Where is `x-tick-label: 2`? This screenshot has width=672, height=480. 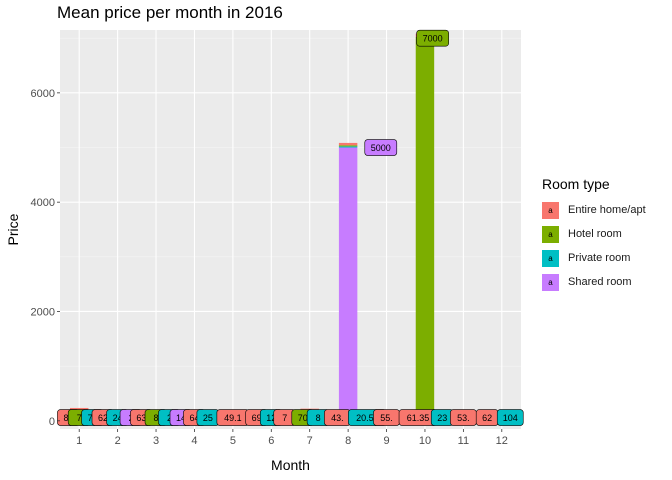
x-tick-label: 2 is located at coordinates (118, 441).